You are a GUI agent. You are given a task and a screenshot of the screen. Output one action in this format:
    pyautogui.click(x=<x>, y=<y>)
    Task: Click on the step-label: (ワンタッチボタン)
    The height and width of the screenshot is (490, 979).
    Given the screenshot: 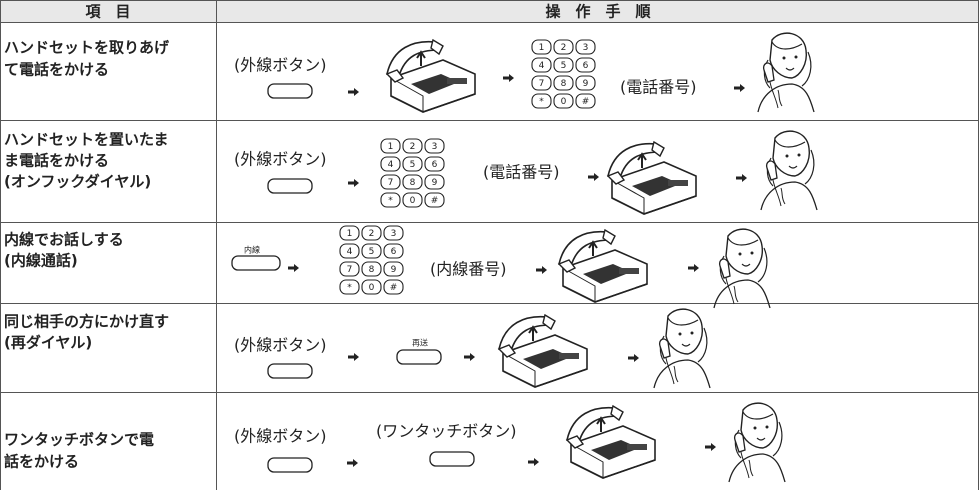 What is the action you would take?
    pyautogui.click(x=446, y=431)
    